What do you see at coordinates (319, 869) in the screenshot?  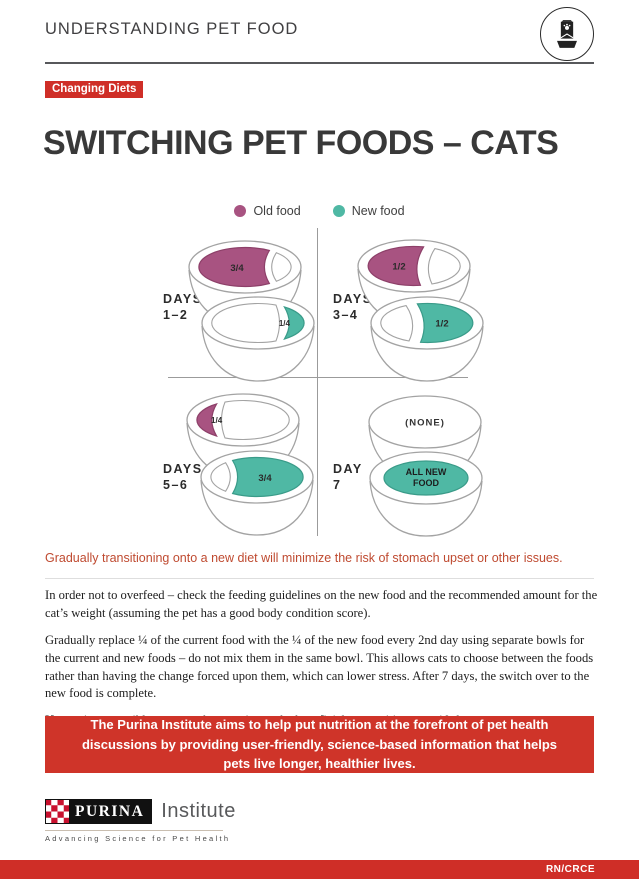 I see `bottom-bar: RN/CRCE` at bounding box center [319, 869].